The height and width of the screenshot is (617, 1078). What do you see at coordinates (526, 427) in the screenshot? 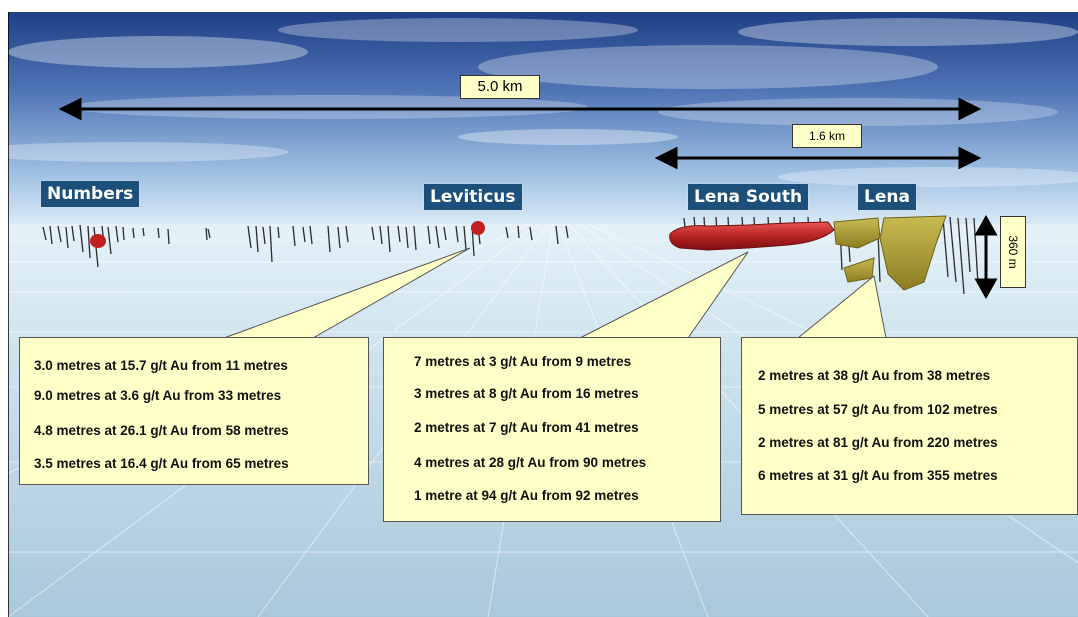
I see `result-line: 2 metres at 7 g/t Au from 41 metres` at bounding box center [526, 427].